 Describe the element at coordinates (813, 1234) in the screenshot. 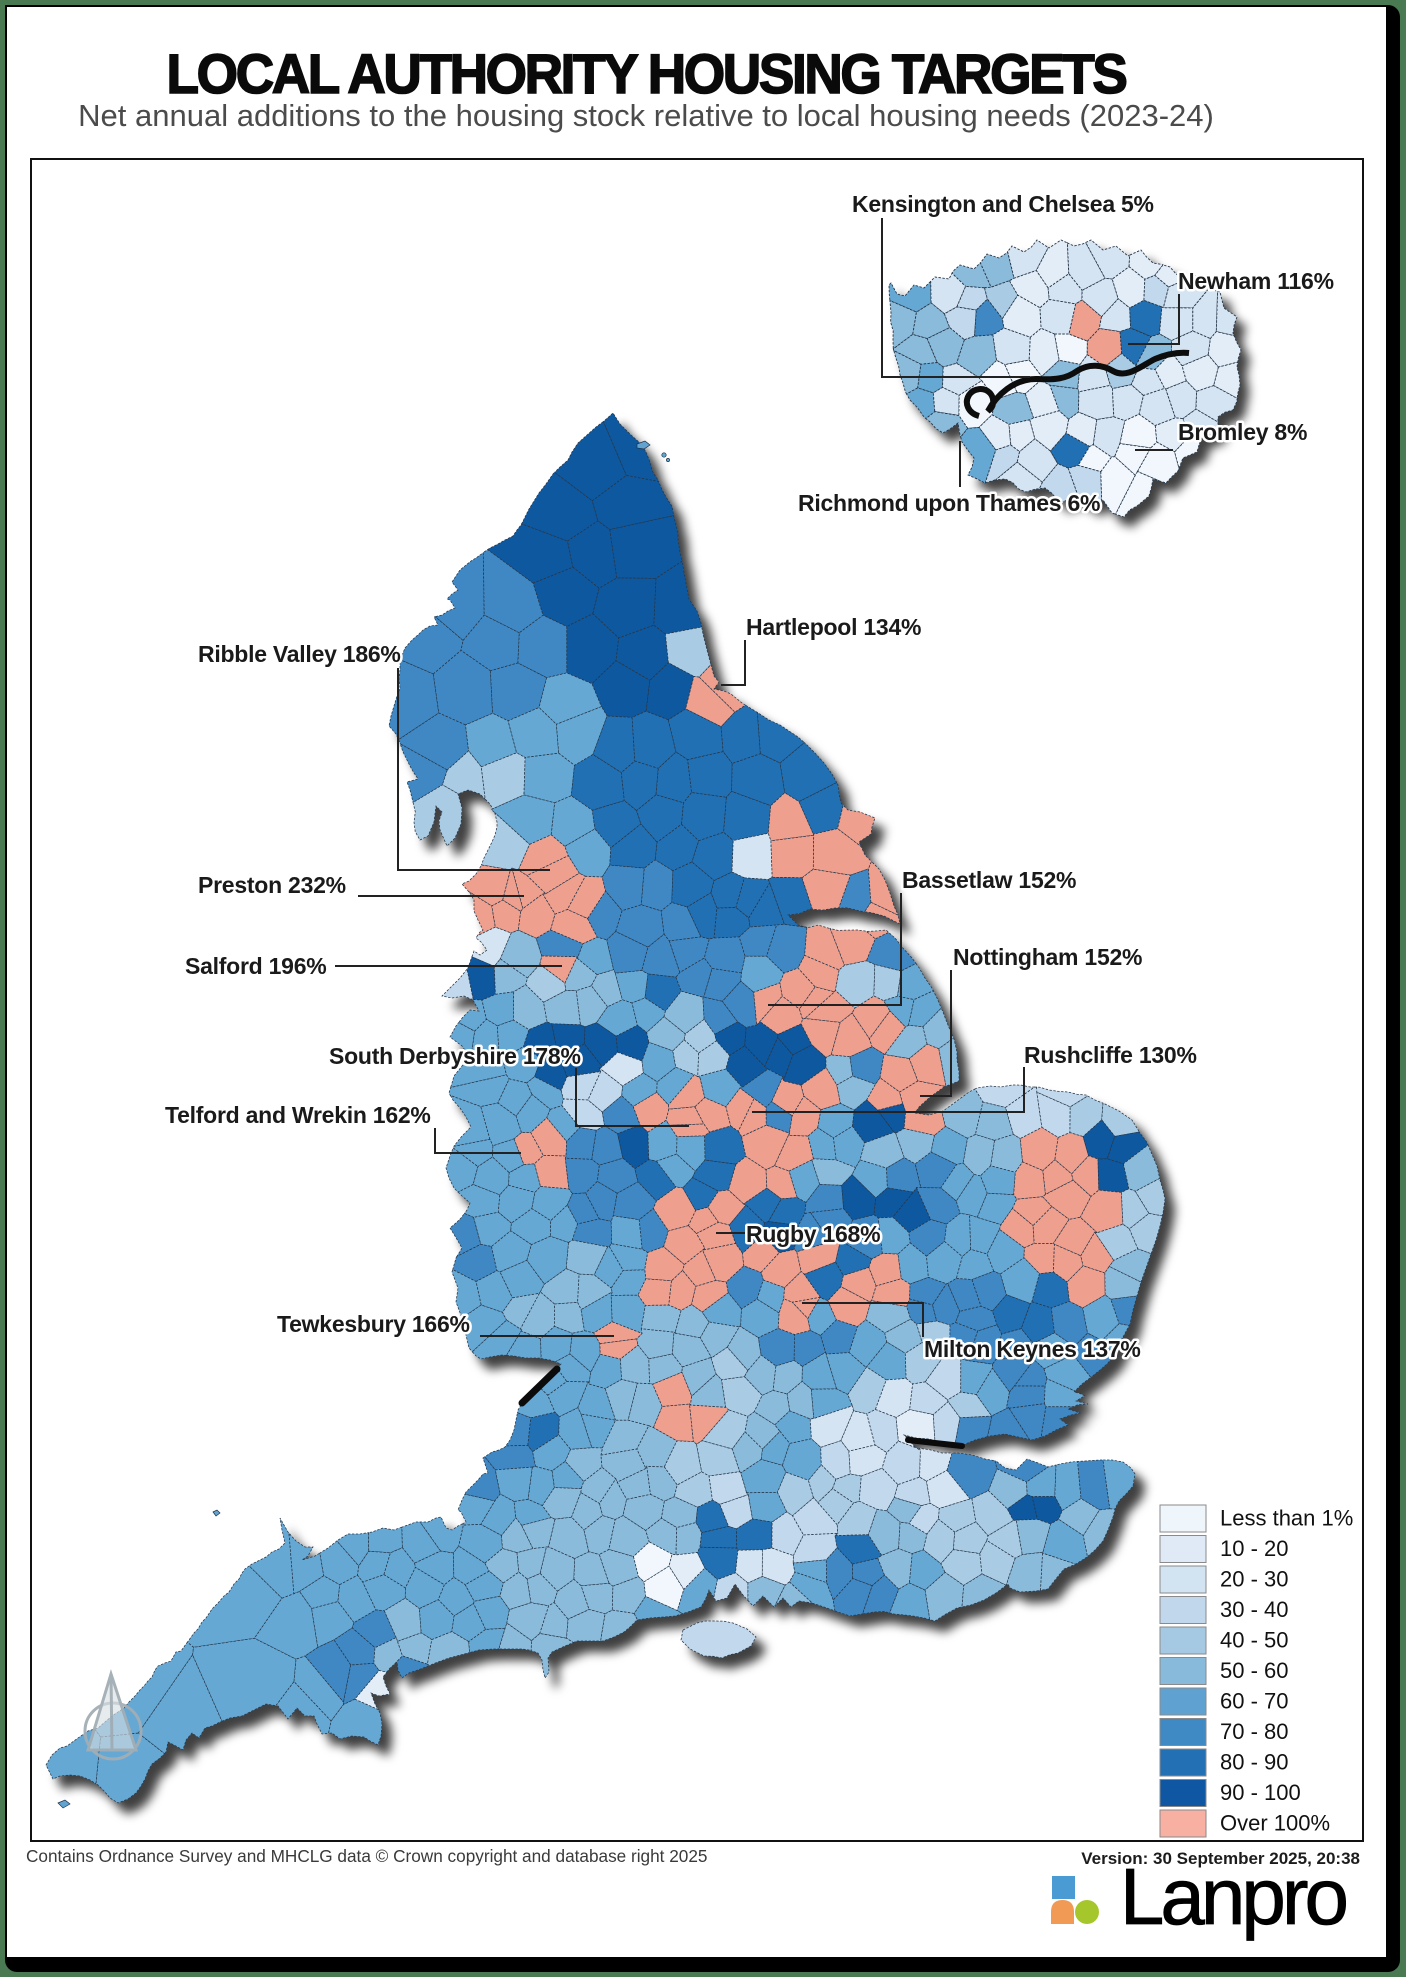

I see `svg-text: Rugby 168%` at that location.